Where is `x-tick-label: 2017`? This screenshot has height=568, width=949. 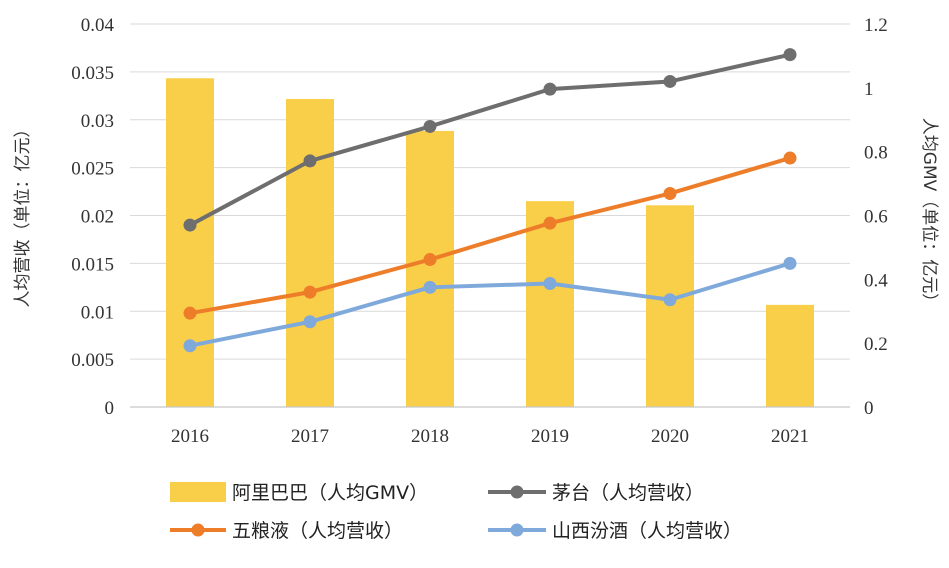 x-tick-label: 2017 is located at coordinates (310, 436).